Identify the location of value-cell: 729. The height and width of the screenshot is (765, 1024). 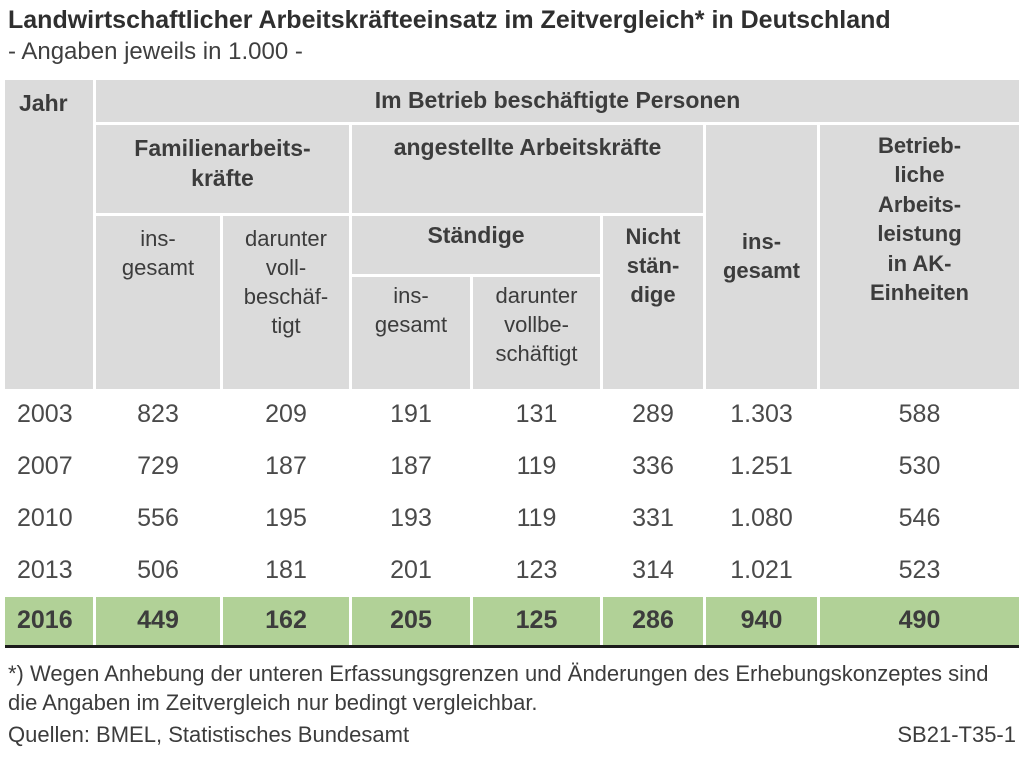
(158, 466).